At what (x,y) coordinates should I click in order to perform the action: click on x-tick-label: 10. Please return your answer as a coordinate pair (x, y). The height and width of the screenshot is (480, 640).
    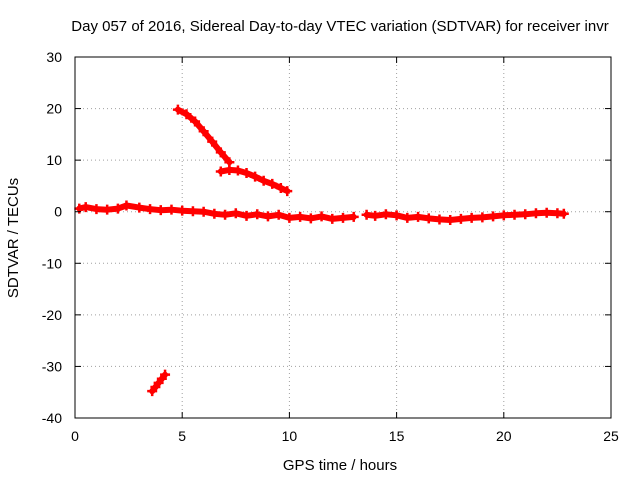
    Looking at the image, I should click on (290, 436).